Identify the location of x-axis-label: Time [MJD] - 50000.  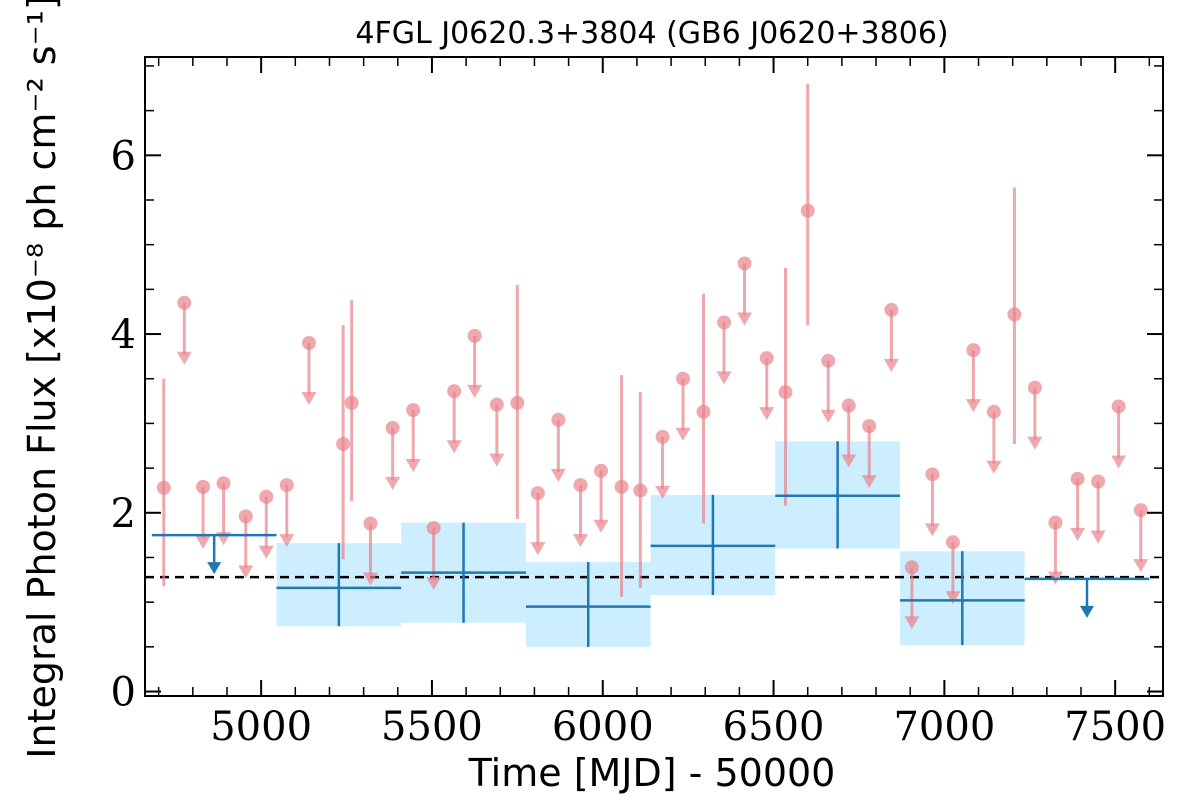
(652, 773).